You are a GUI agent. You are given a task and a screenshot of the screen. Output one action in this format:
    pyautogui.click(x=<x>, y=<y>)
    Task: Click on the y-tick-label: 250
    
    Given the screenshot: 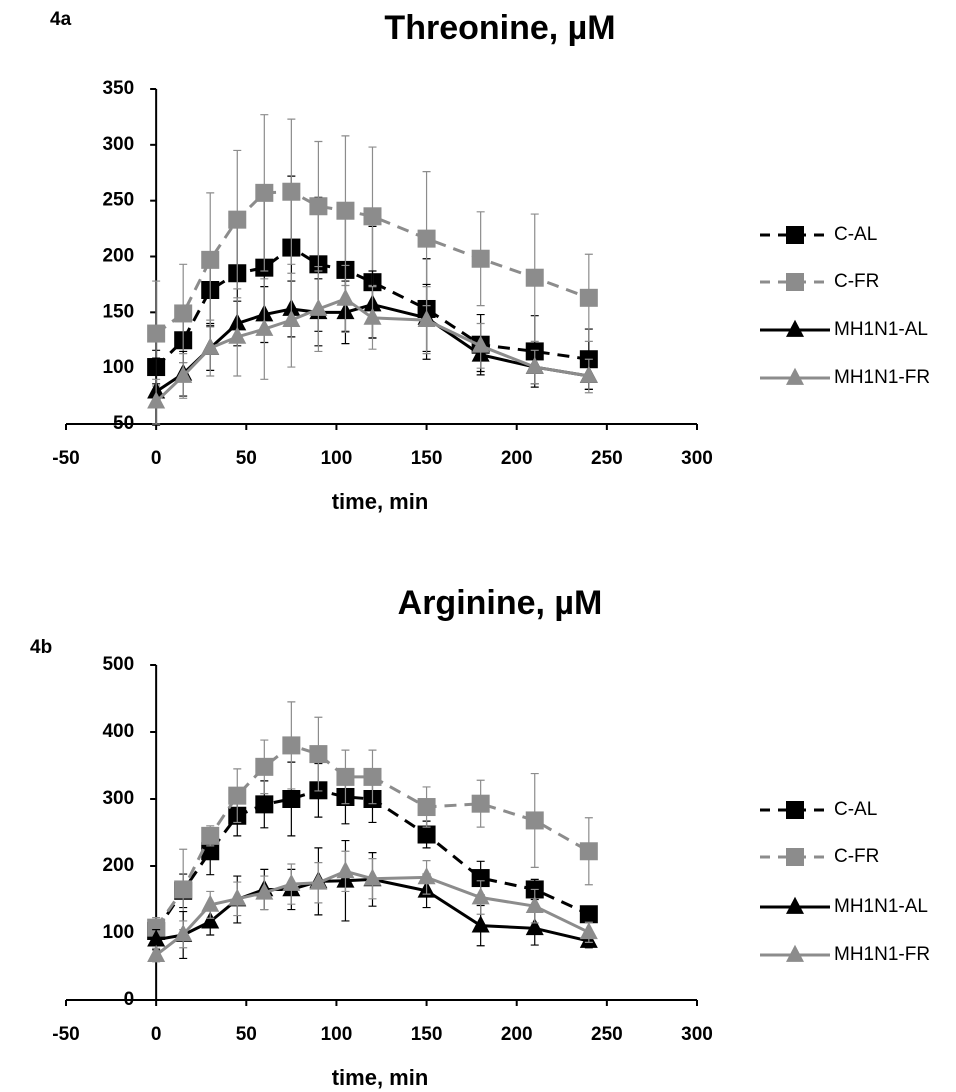 What is the action you would take?
    pyautogui.click(x=118, y=200)
    